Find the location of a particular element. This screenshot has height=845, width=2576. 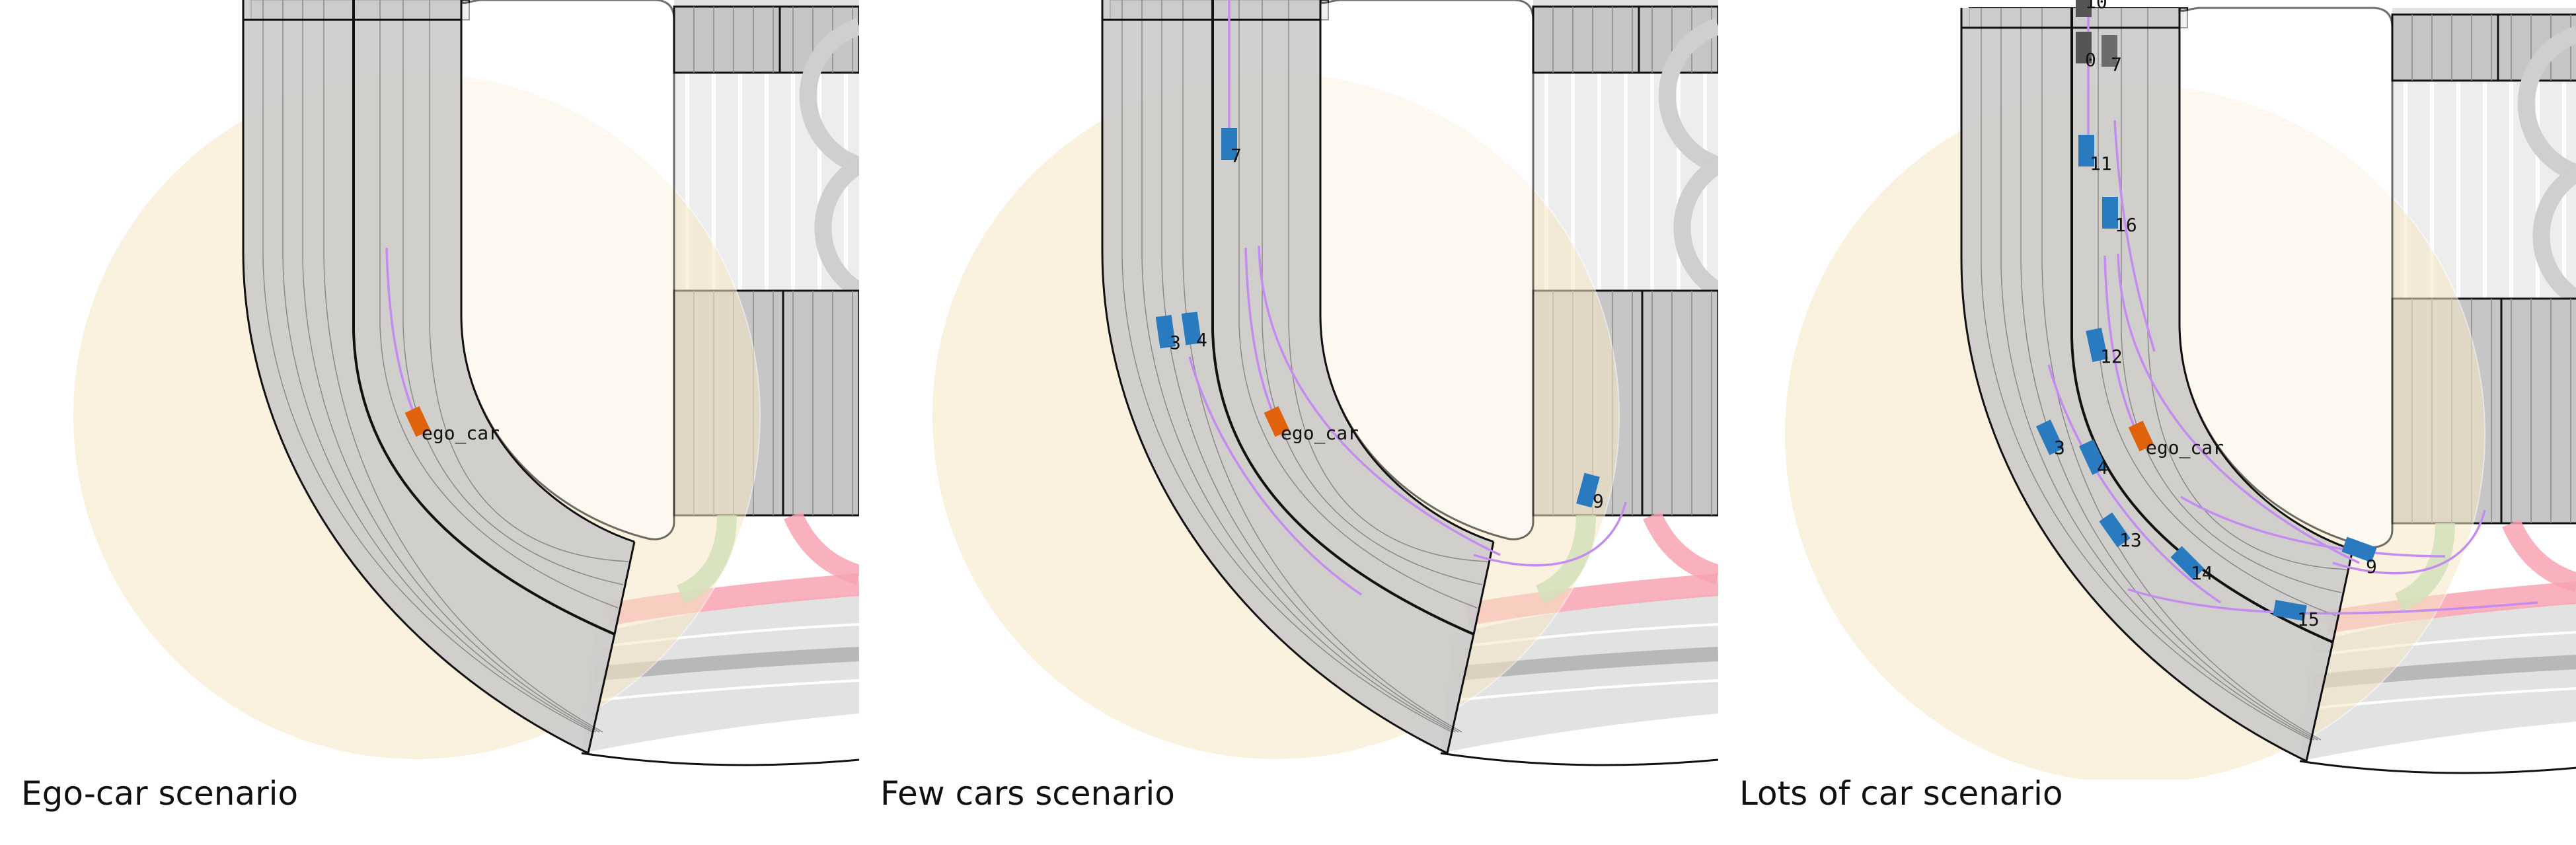

vehicle-label: 0 is located at coordinates (2091, 60).